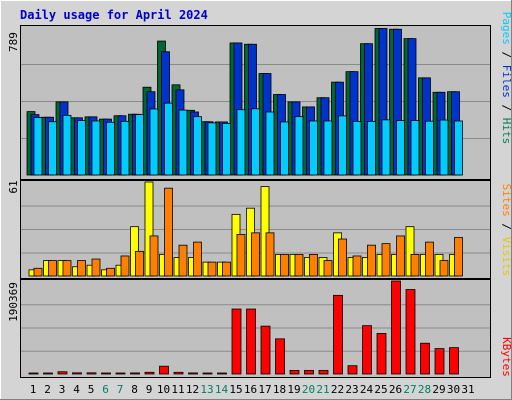 The height and width of the screenshot is (400, 512). Describe the element at coordinates (337, 389) in the screenshot. I see `day-label-22: 22` at that location.